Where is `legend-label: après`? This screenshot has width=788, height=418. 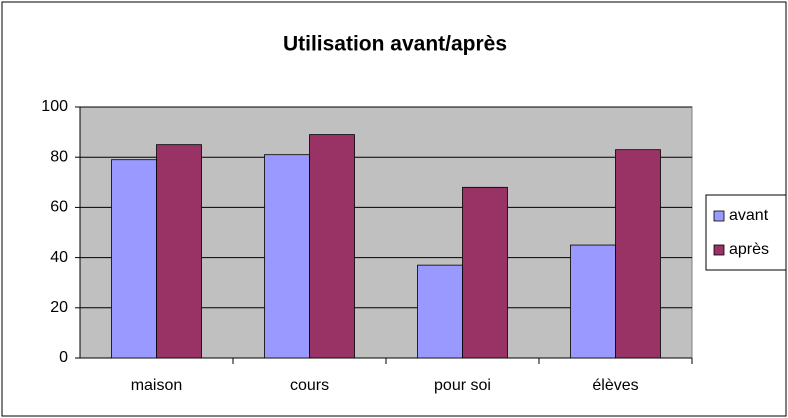 legend-label: après is located at coordinates (749, 249).